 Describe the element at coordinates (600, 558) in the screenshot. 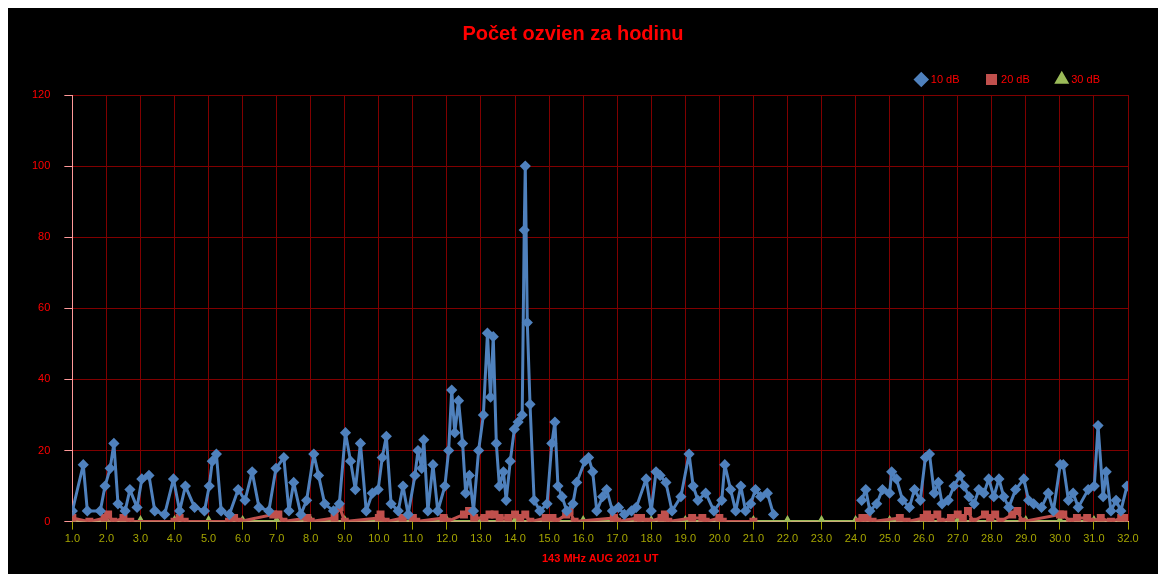

I see `x-axis-title: 143 MHz AUG 2021 UT` at that location.